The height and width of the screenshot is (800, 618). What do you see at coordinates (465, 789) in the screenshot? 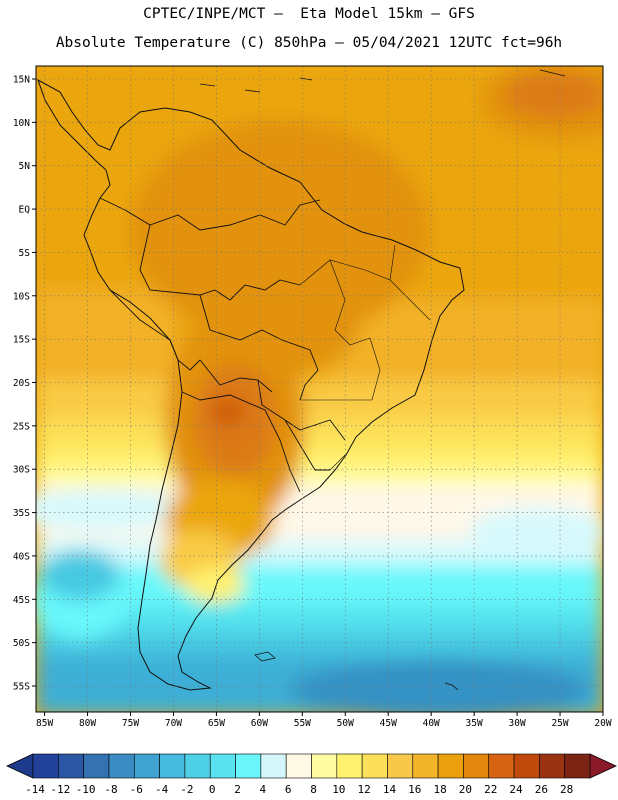
I see `colorbar-label: 20` at bounding box center [465, 789].